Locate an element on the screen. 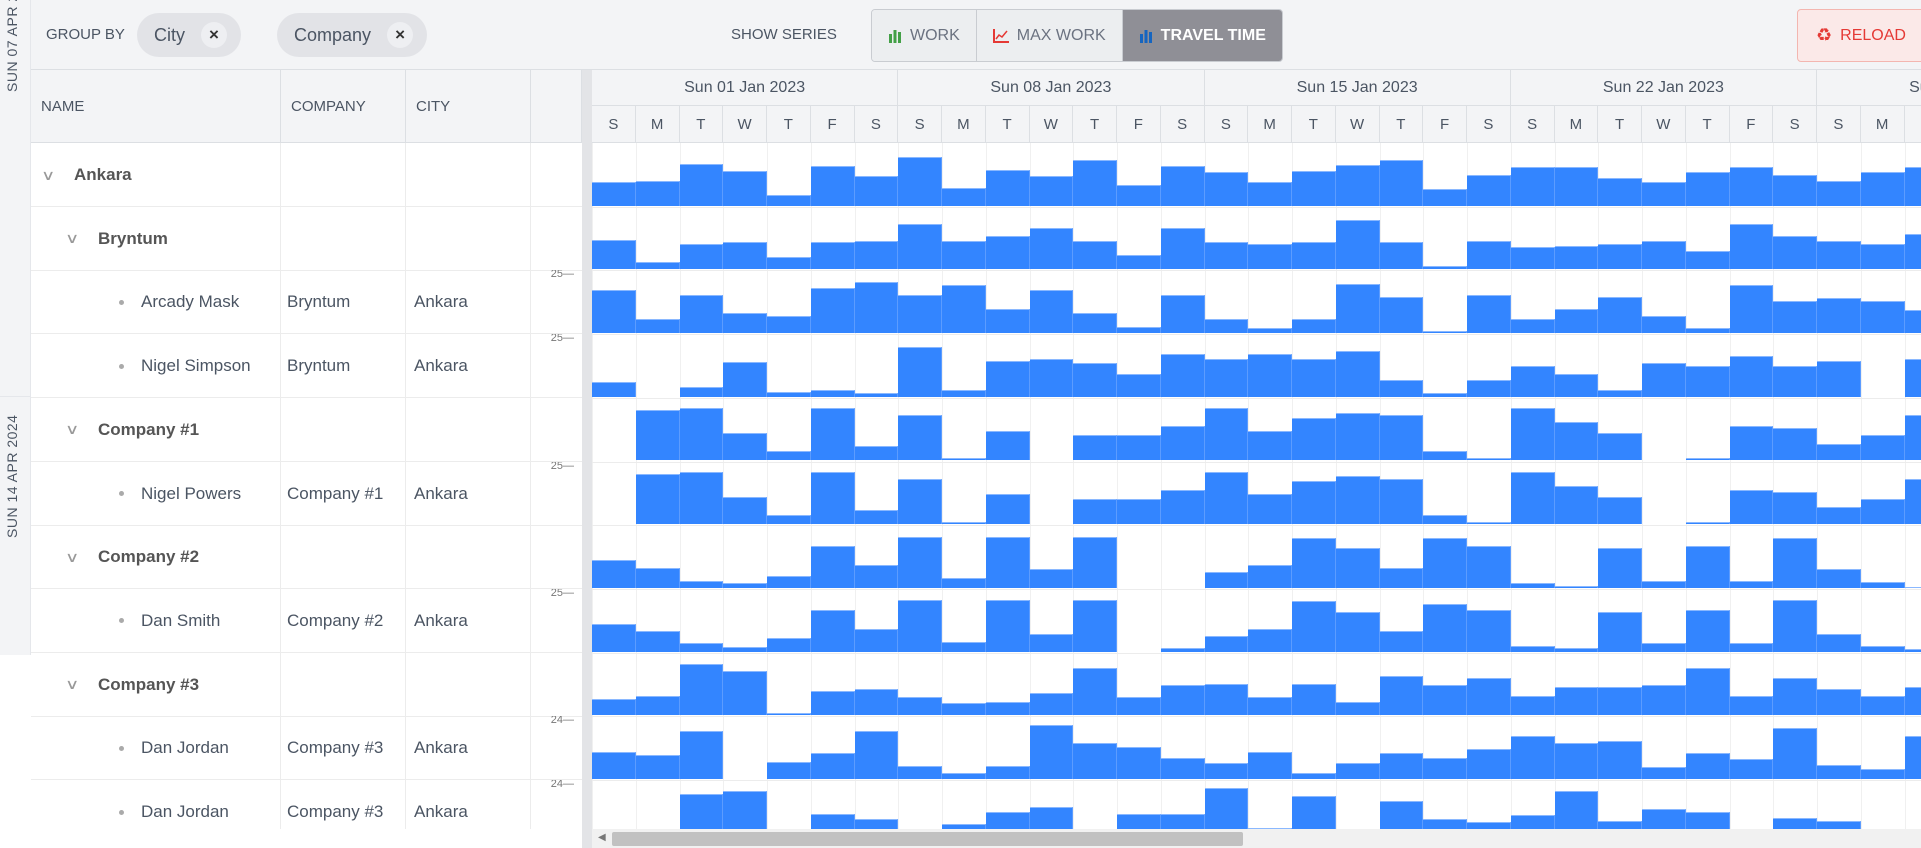 This screenshot has width=1921, height=848. scrollbar-thumb is located at coordinates (927, 839).